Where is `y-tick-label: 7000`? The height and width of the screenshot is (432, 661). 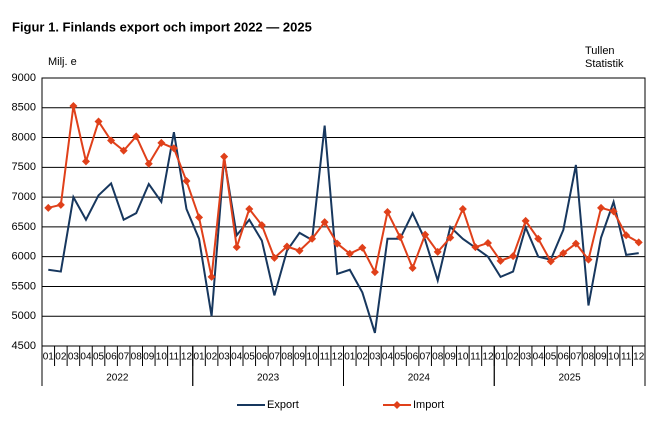
y-tick-label: 7000 is located at coordinates (24, 197).